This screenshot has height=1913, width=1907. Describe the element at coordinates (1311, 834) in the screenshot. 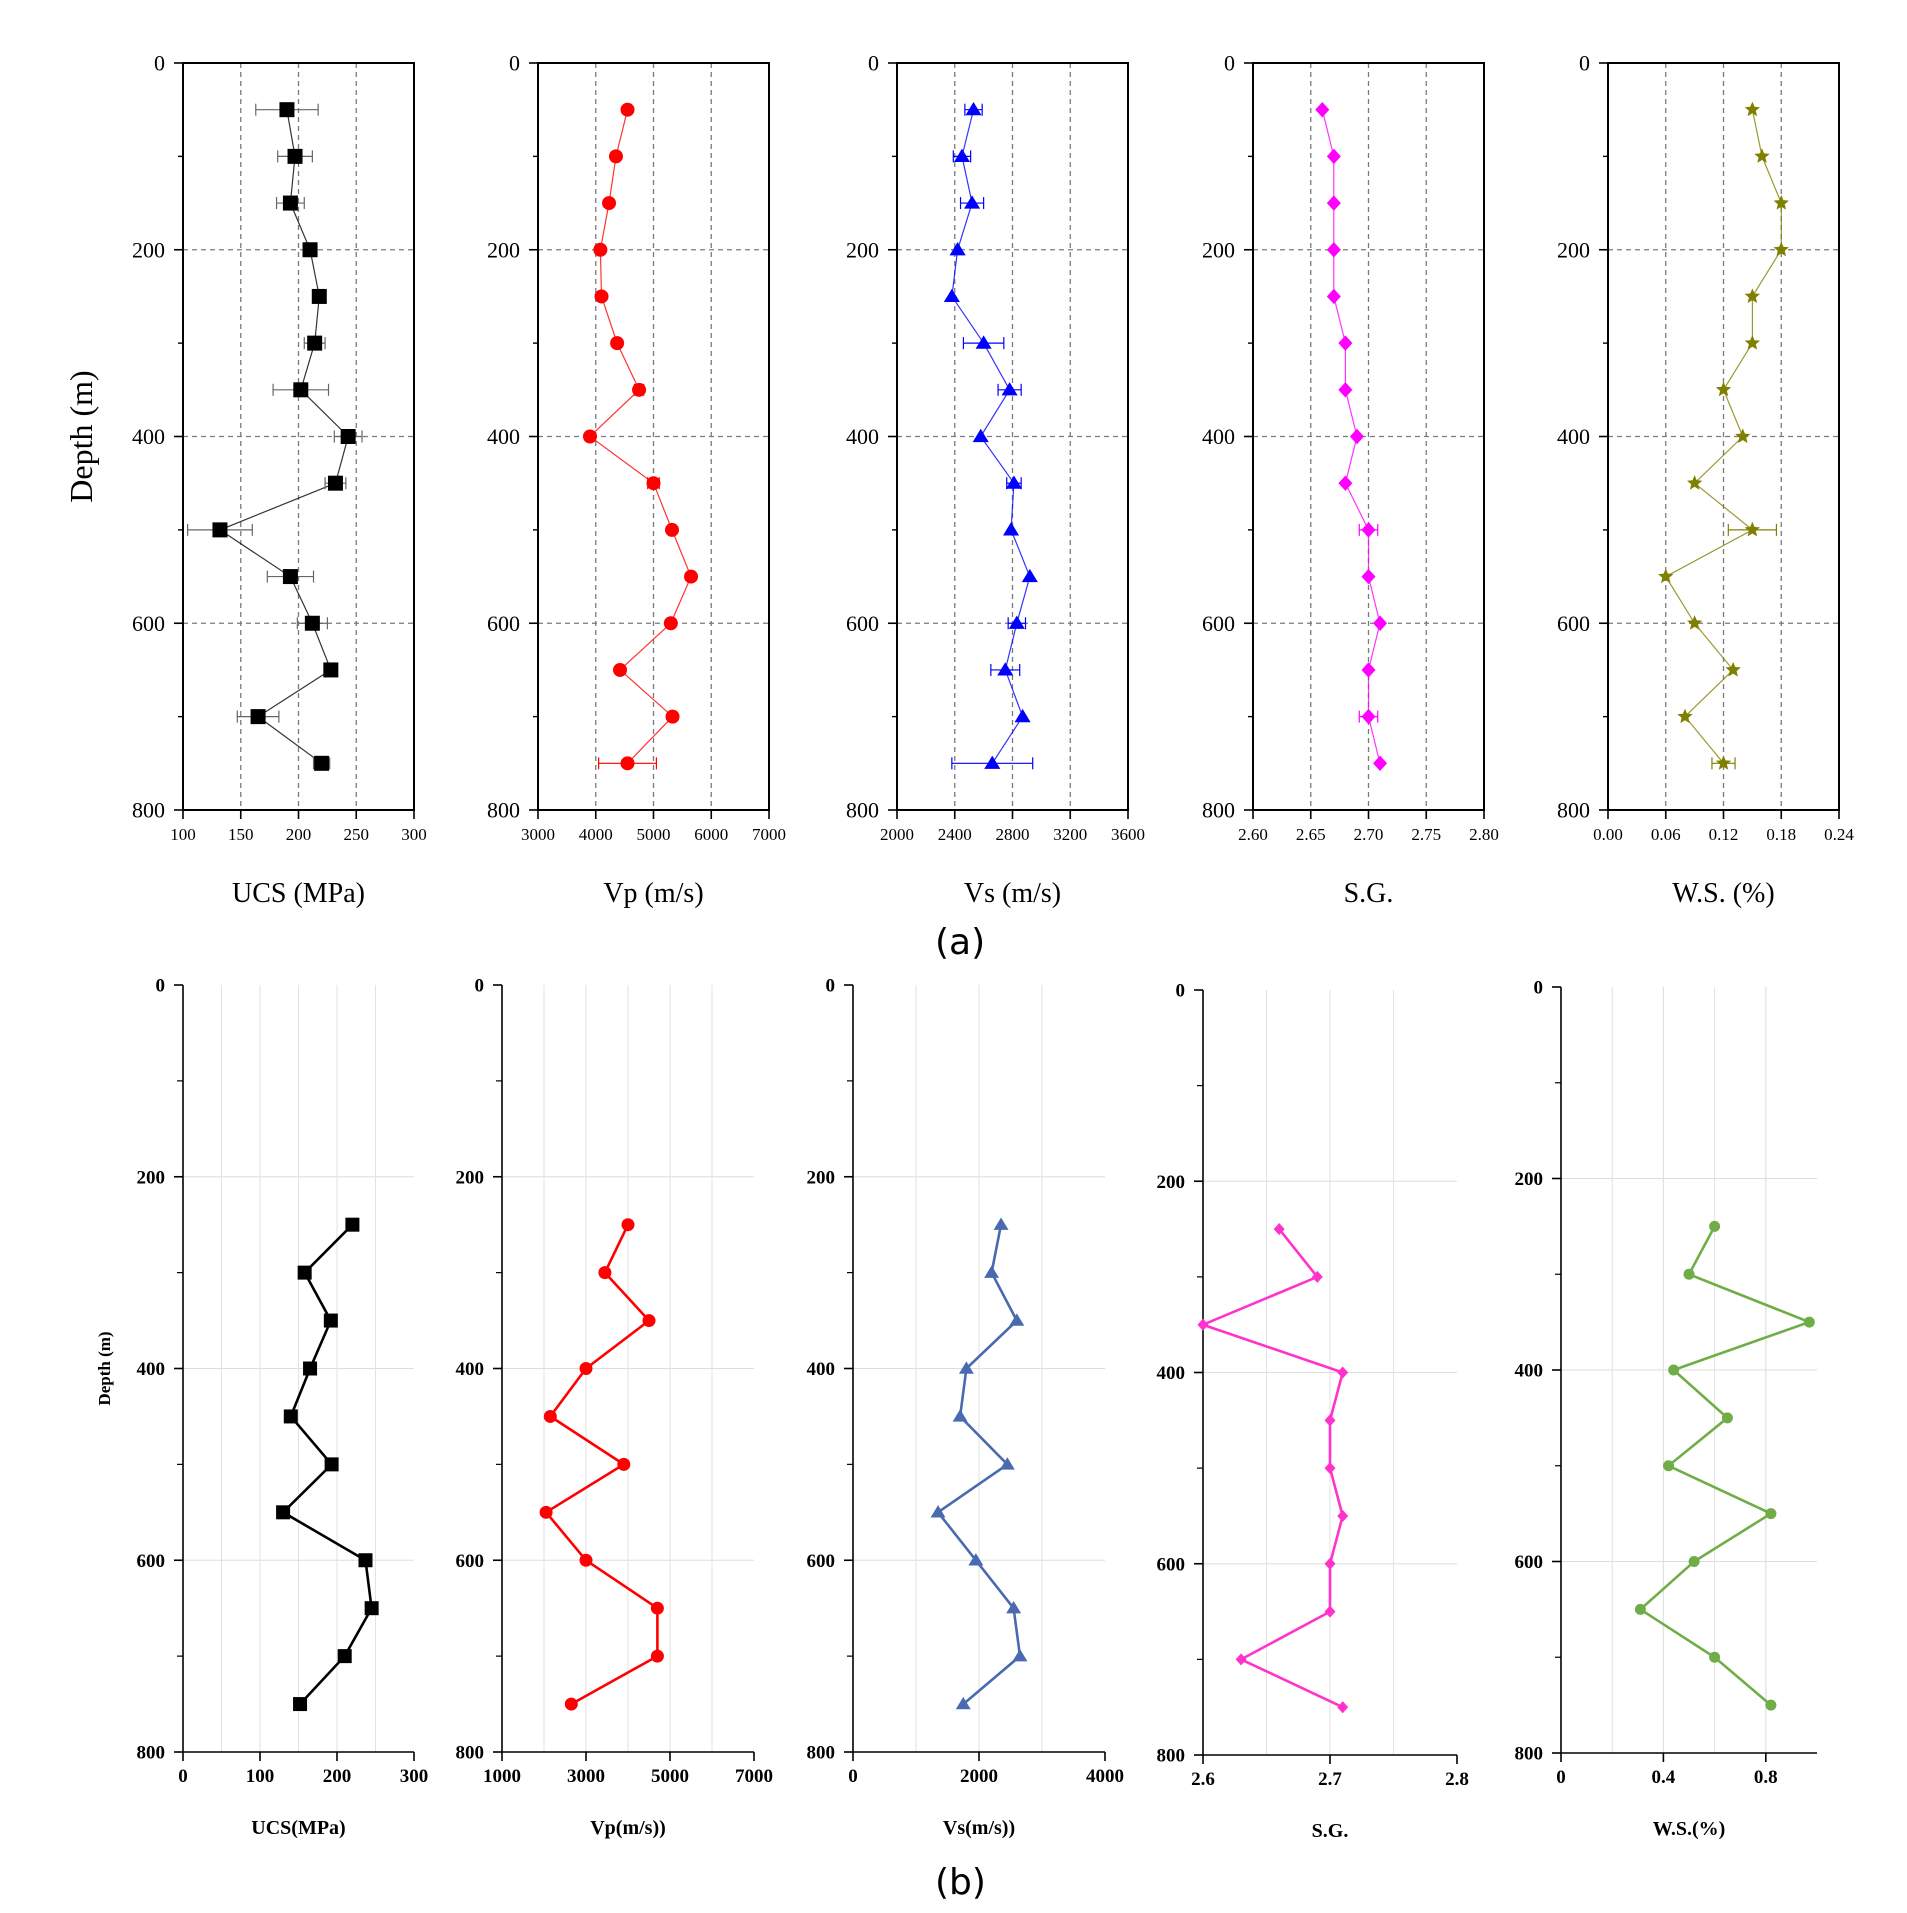

I see `x-tick-label: 2.65` at that location.